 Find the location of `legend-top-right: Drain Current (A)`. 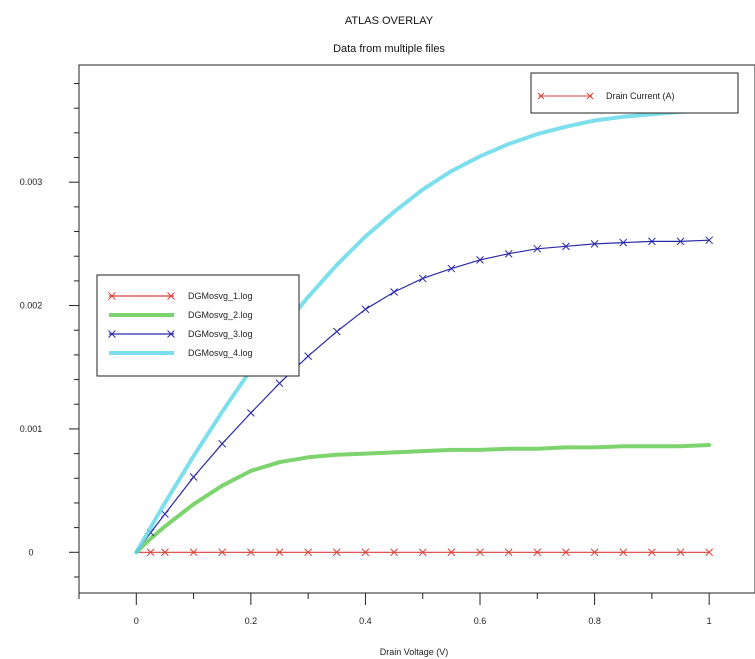

legend-top-right: Drain Current (A) is located at coordinates (634, 93).